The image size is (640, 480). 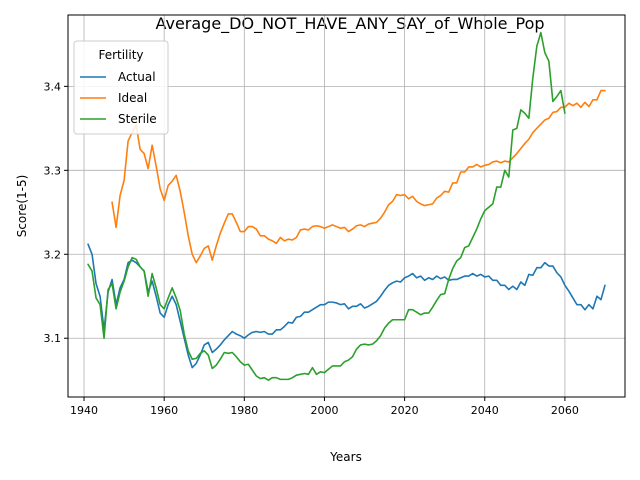 I want to click on legend-items: Actual Ideal Sterile, so click(x=118, y=98).